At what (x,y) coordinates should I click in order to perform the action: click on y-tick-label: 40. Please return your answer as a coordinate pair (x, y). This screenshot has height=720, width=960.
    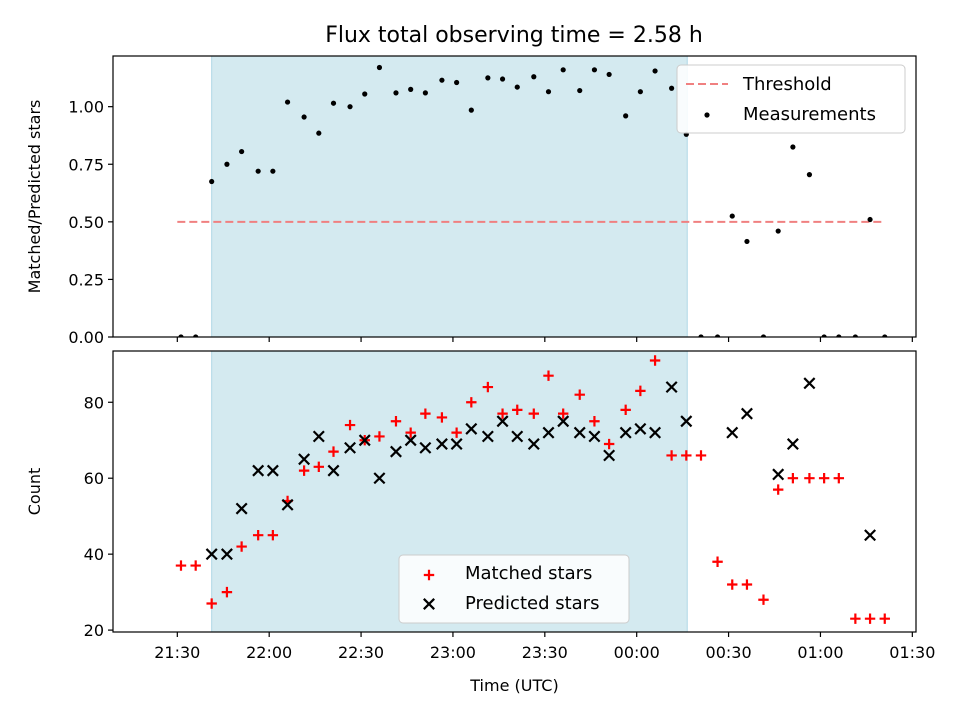
    Looking at the image, I should click on (94, 554).